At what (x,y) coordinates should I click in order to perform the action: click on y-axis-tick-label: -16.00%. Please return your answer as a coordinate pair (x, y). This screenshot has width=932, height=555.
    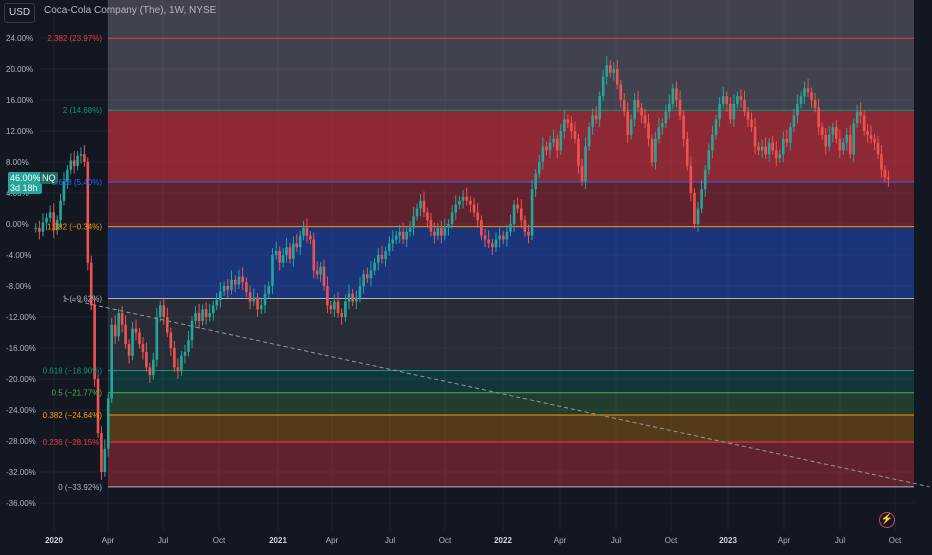
    Looking at the image, I should click on (21, 348).